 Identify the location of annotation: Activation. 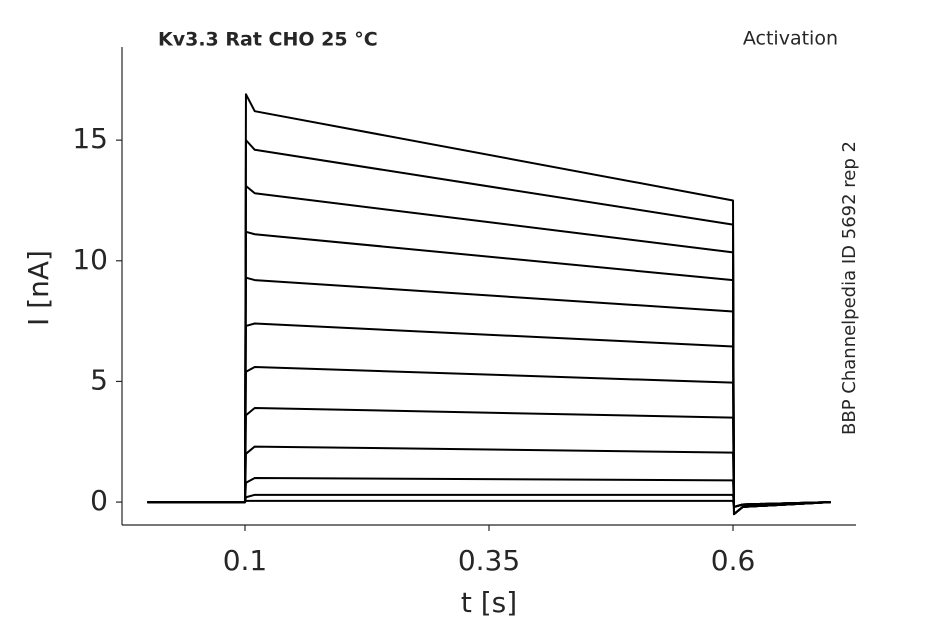
(790, 39).